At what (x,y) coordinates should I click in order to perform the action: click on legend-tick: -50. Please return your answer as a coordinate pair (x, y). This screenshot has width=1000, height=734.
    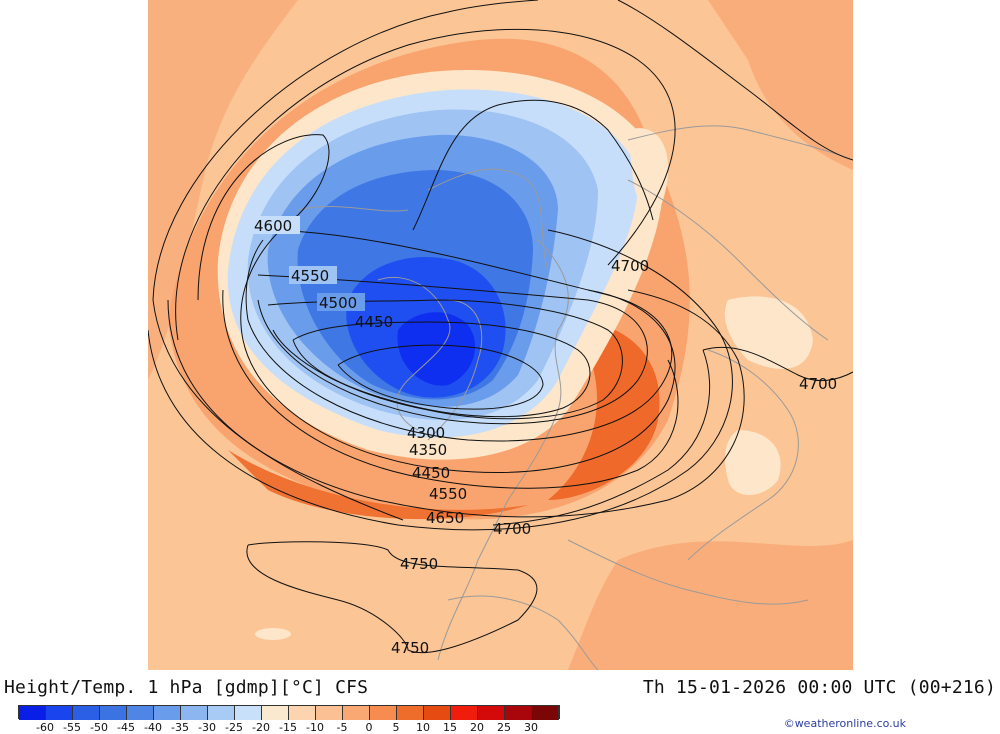
    Looking at the image, I should click on (99, 727).